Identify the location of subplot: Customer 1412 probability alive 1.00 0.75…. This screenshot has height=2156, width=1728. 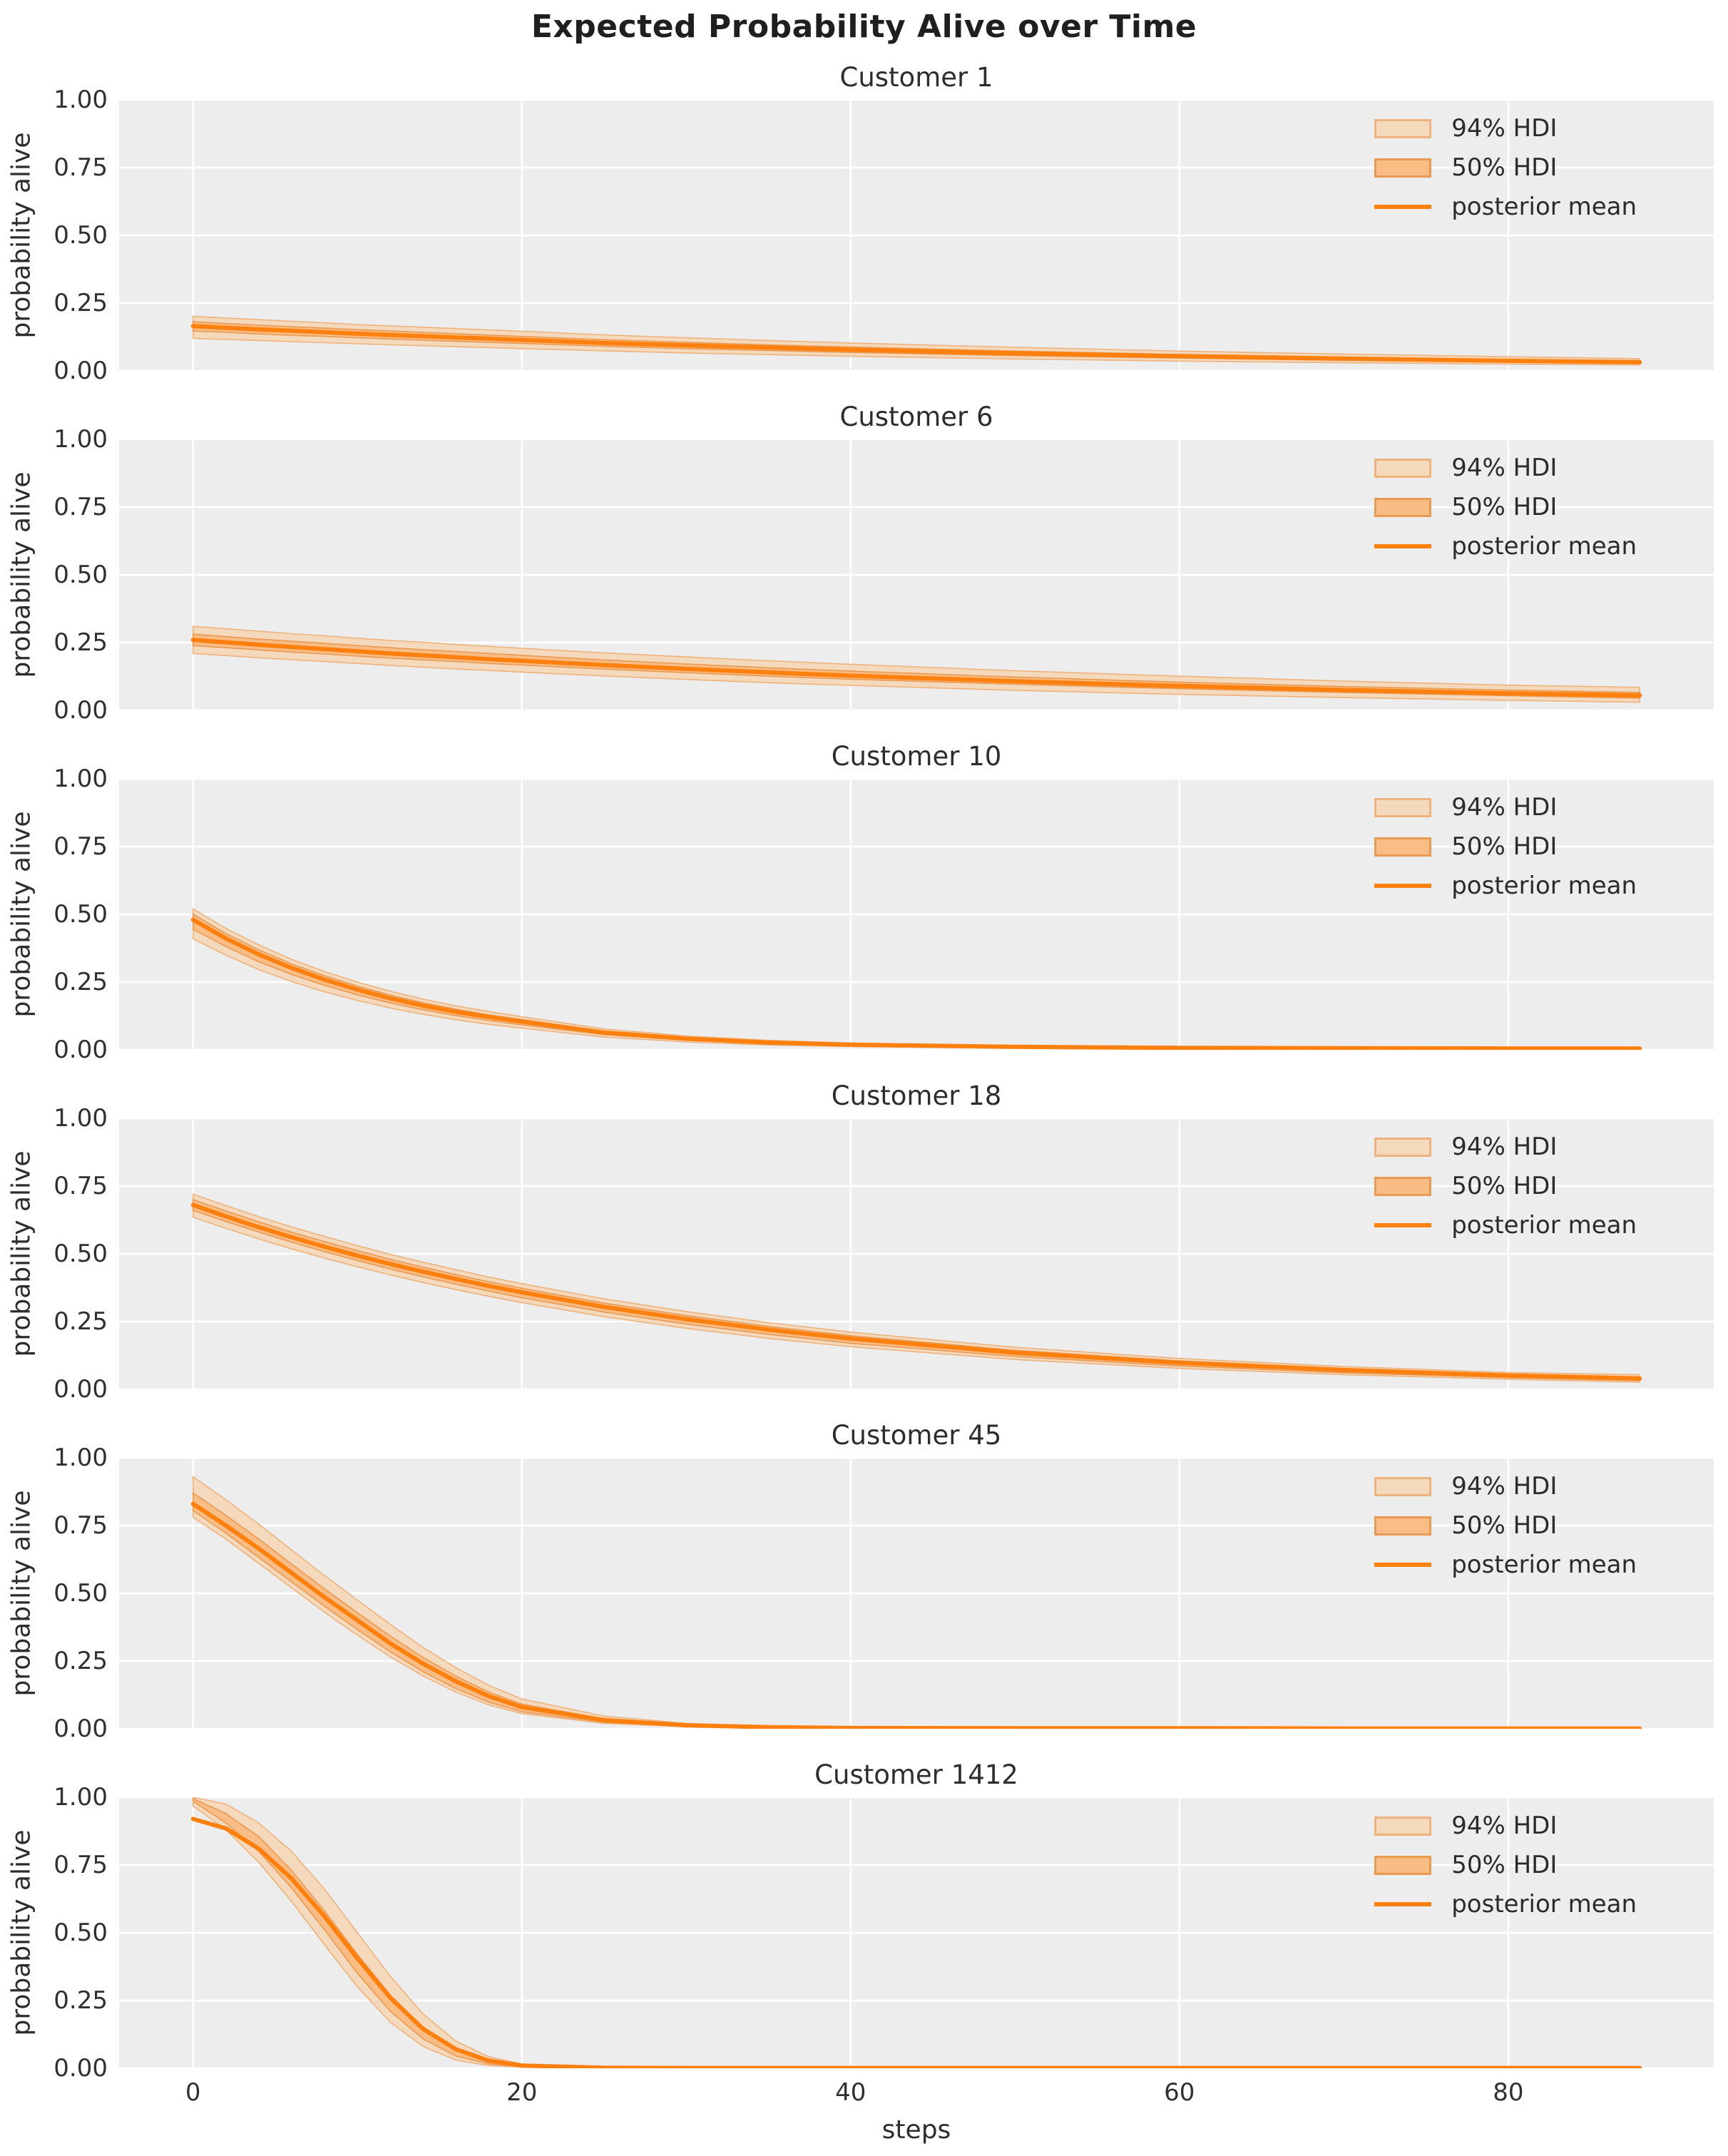
(860, 1921).